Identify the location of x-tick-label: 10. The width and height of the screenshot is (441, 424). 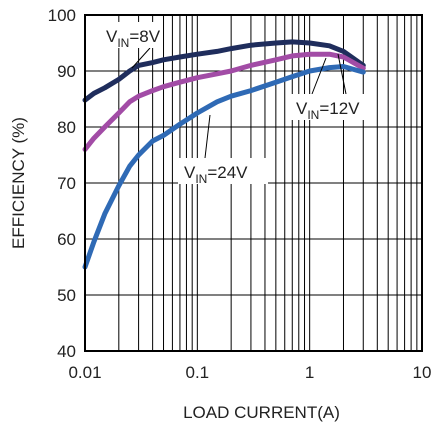
(422, 372).